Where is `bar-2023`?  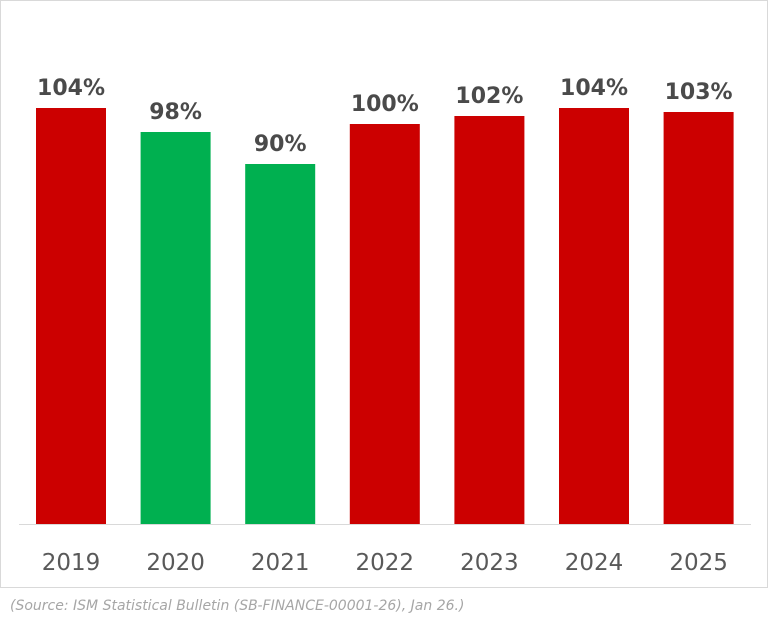 bar-2023 is located at coordinates (489, 320).